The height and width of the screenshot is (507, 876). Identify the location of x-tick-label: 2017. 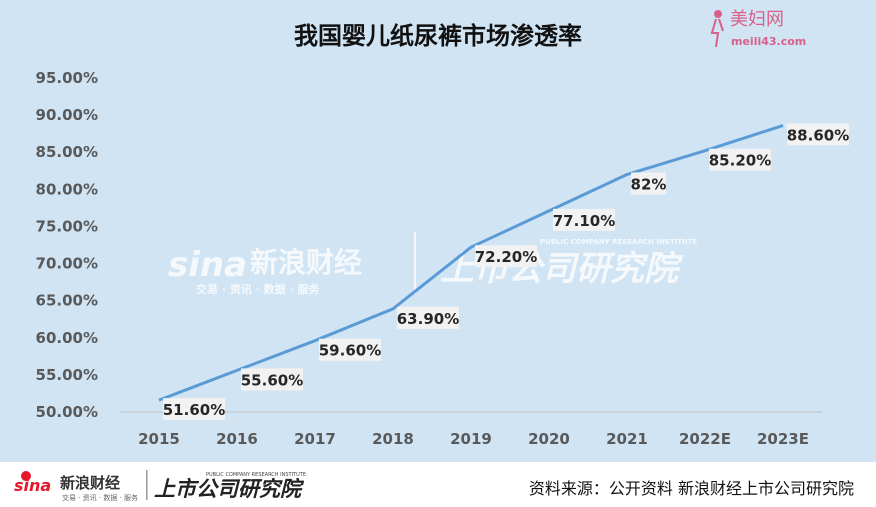
(315, 439).